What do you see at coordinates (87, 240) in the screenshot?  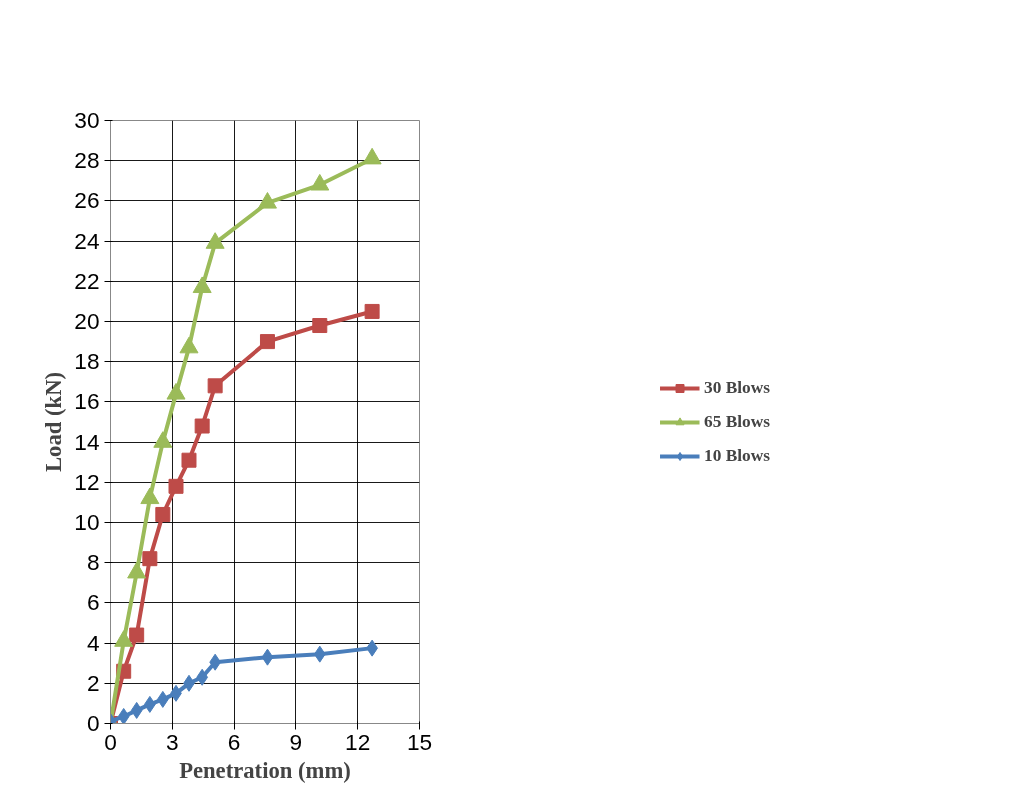 I see `y-tick-label: 24` at bounding box center [87, 240].